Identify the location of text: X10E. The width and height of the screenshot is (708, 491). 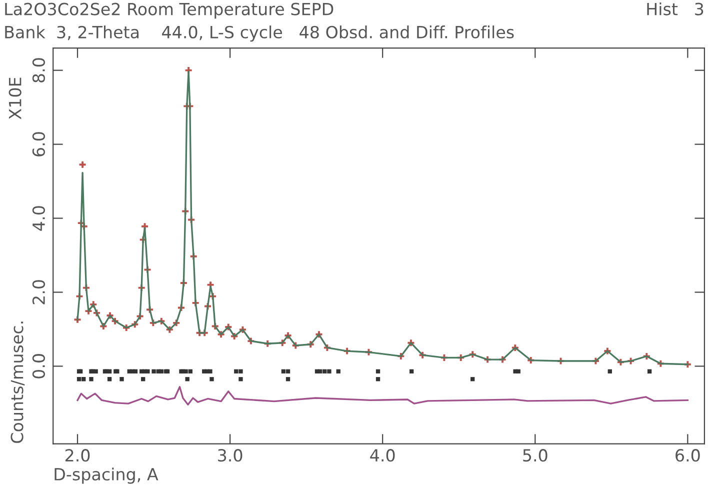
(15, 99).